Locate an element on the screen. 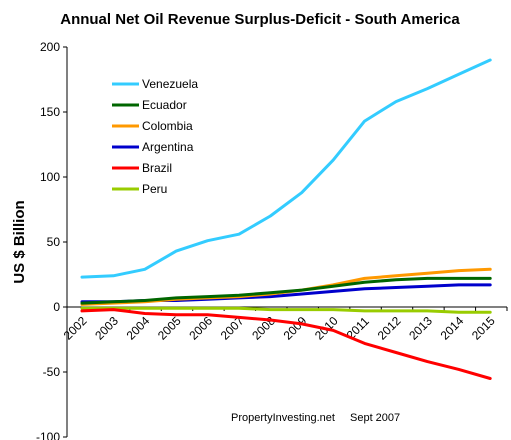 The width and height of the screenshot is (511, 440). y-tick-label: -50 is located at coordinates (52, 372).